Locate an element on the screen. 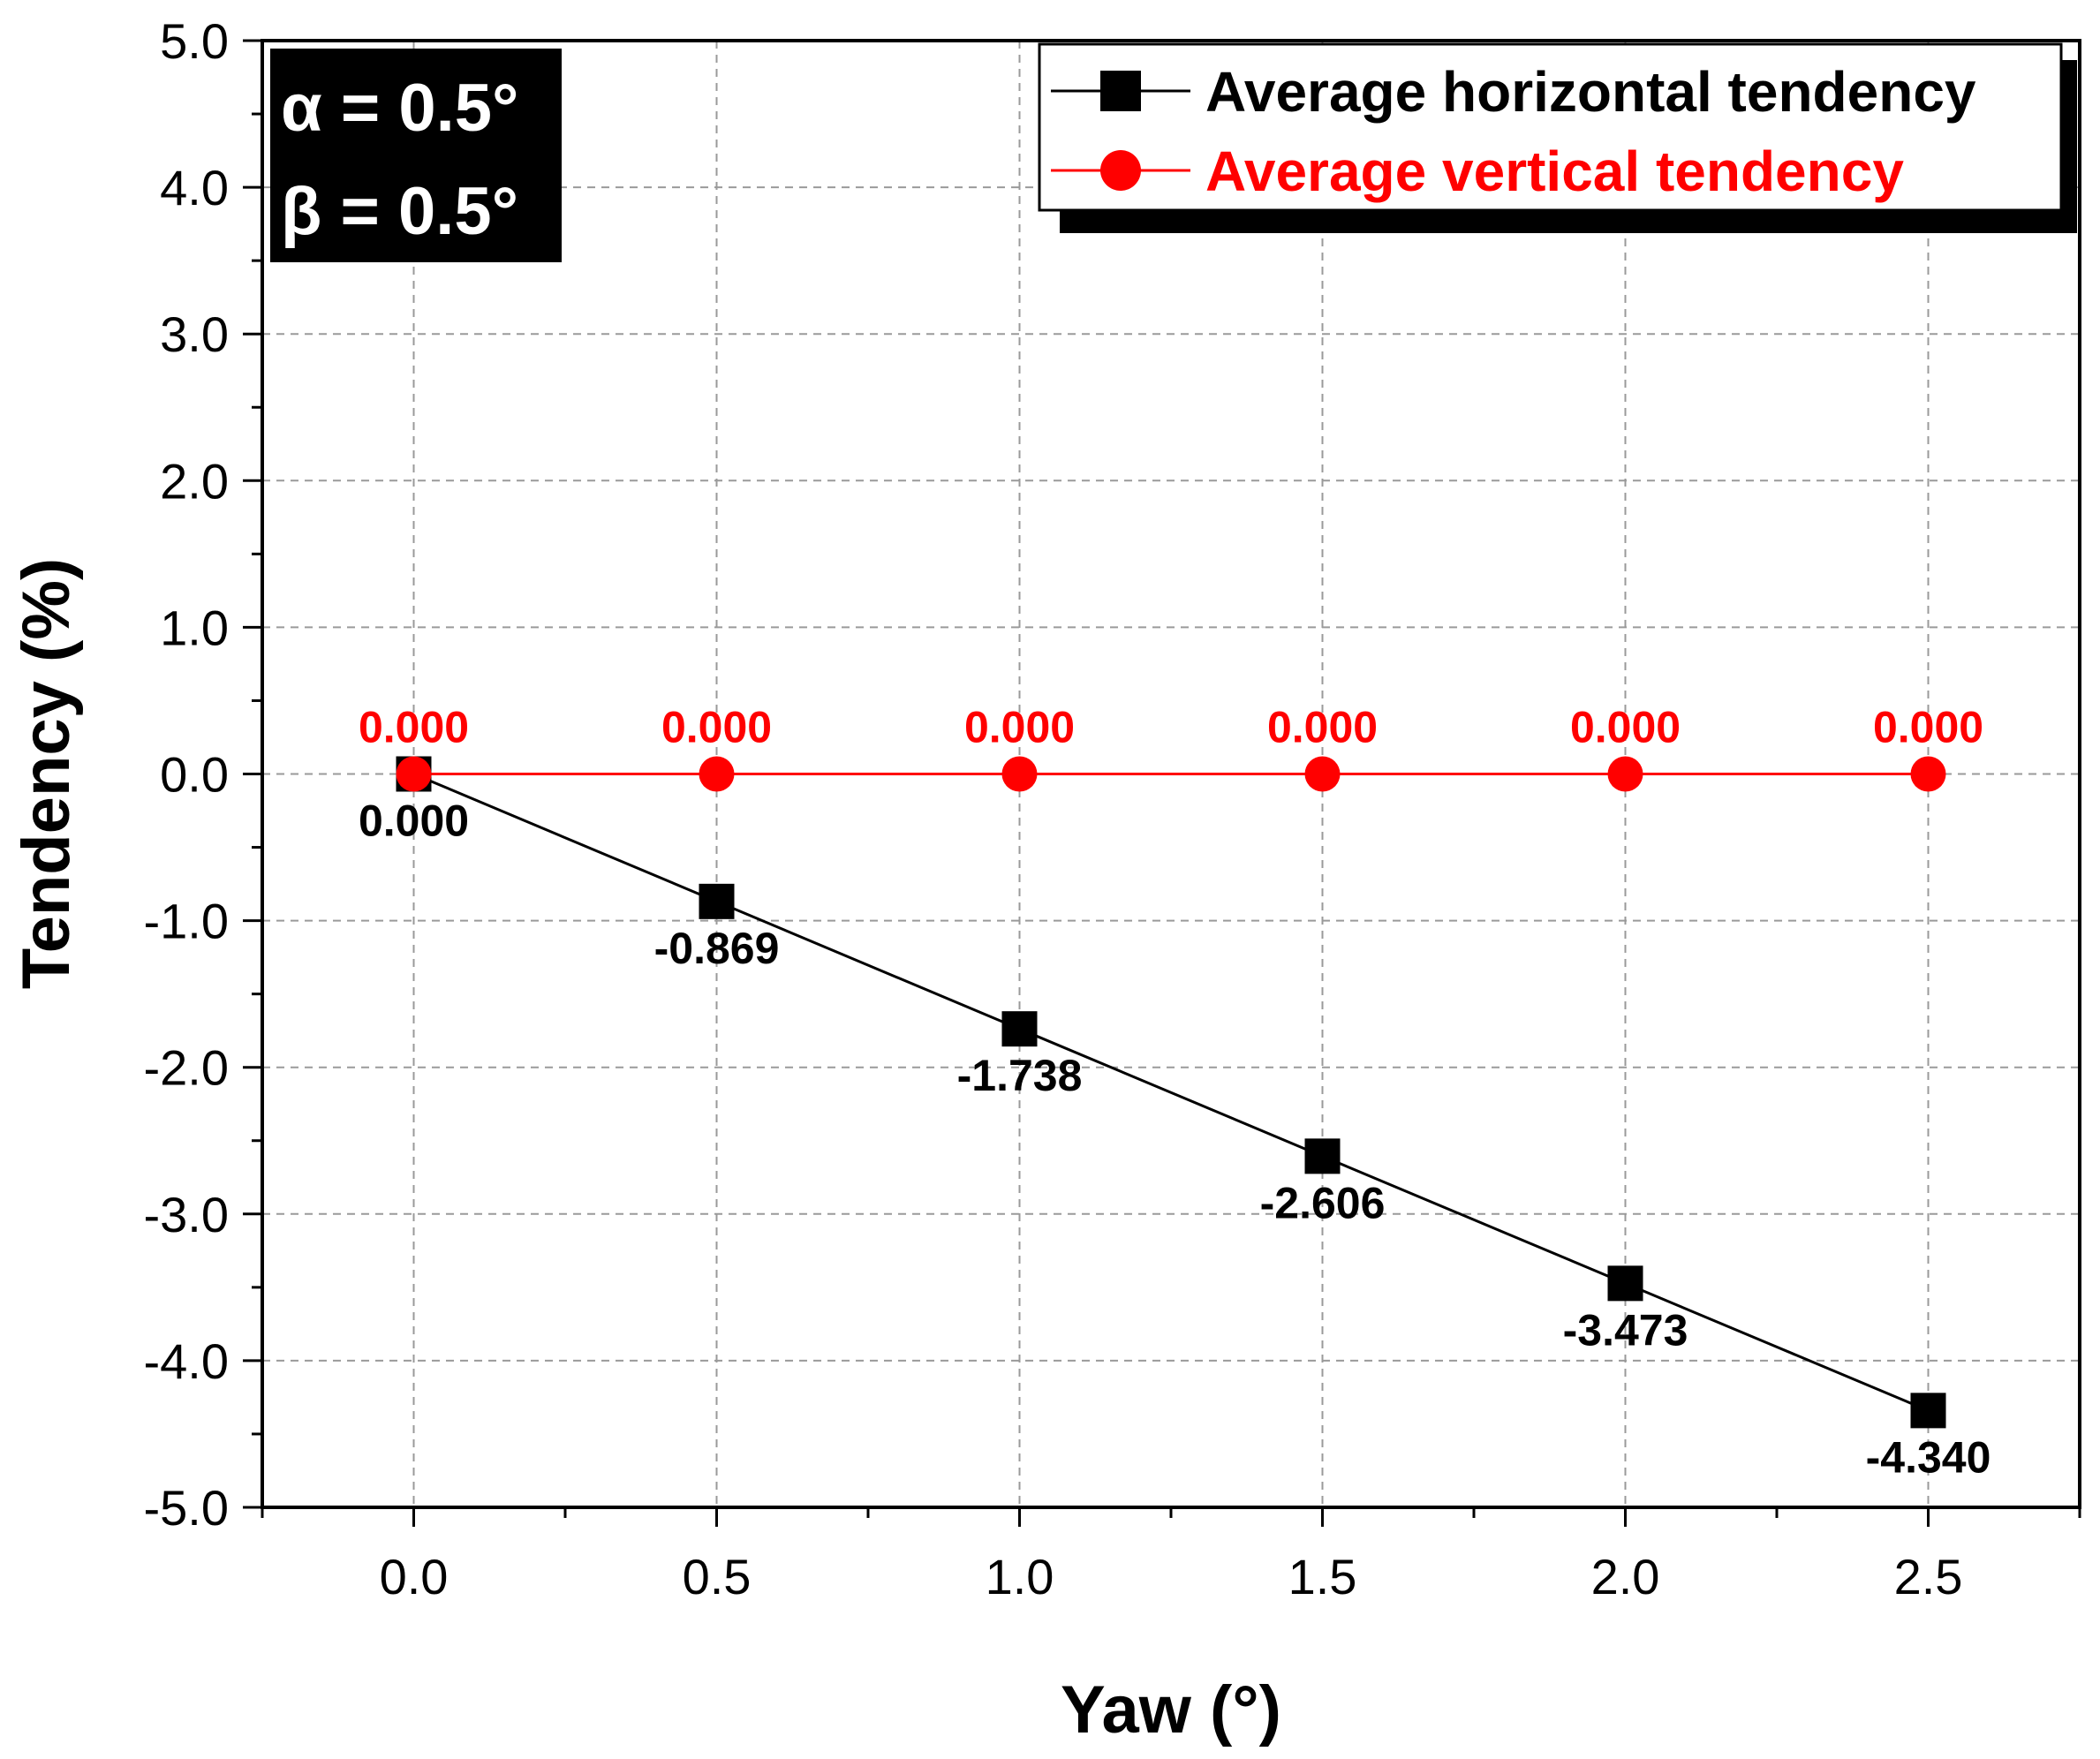 The image size is (2100, 1759). x-tick-label: 2.0 is located at coordinates (1626, 1576).